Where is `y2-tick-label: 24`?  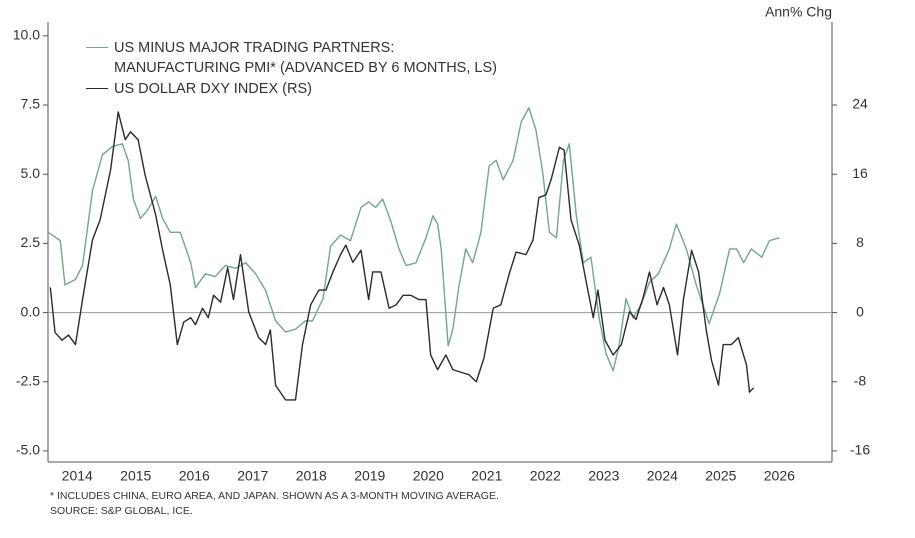
y2-tick-label: 24 is located at coordinates (860, 104).